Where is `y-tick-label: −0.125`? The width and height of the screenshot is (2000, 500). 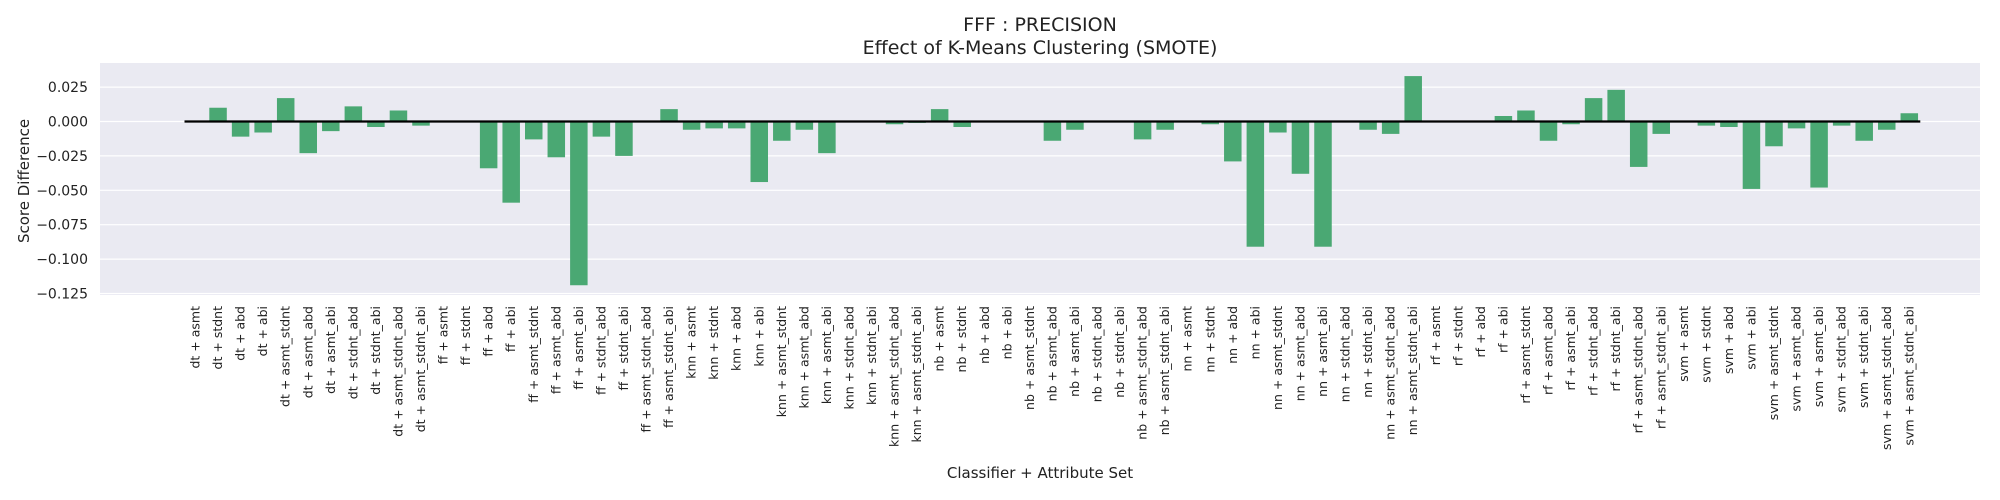
y-tick-label: −0.125 is located at coordinates (62, 295).